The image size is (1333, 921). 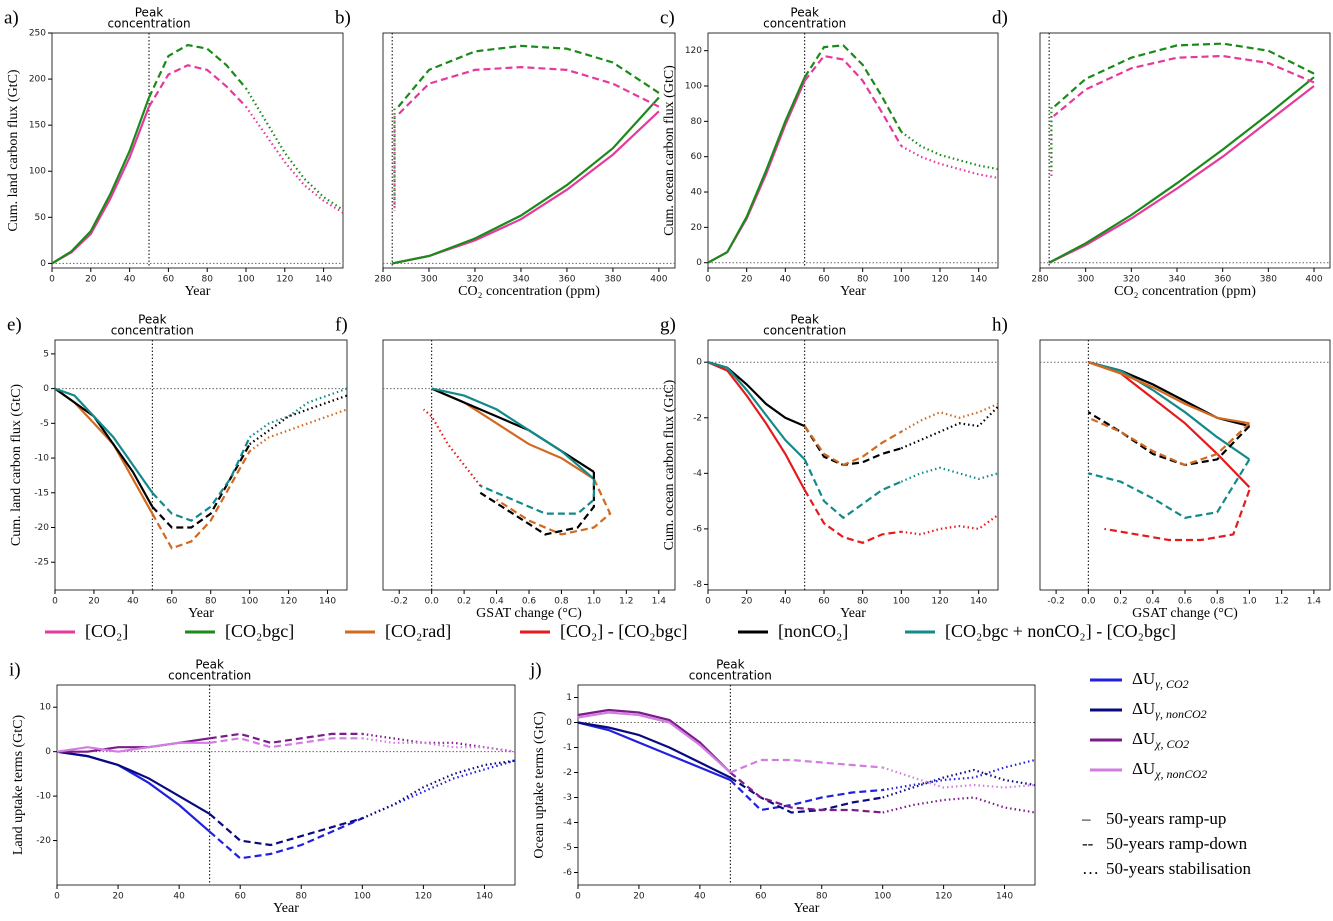 I want to click on x-tick-label: 360, so click(x=566, y=280).